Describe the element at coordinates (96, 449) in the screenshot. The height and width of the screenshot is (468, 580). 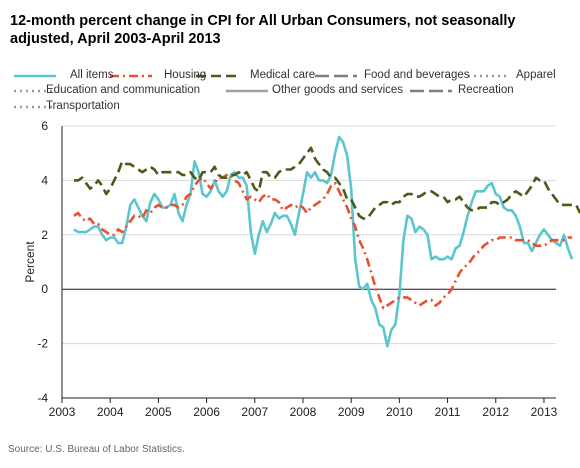
I see `source-note: Source: U.S. Bureau of Labor Statistics.` at that location.